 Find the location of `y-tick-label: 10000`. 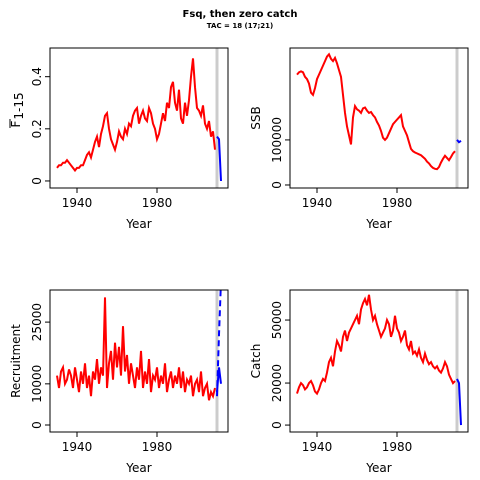

y-tick-label: 10000 is located at coordinates (37, 384).